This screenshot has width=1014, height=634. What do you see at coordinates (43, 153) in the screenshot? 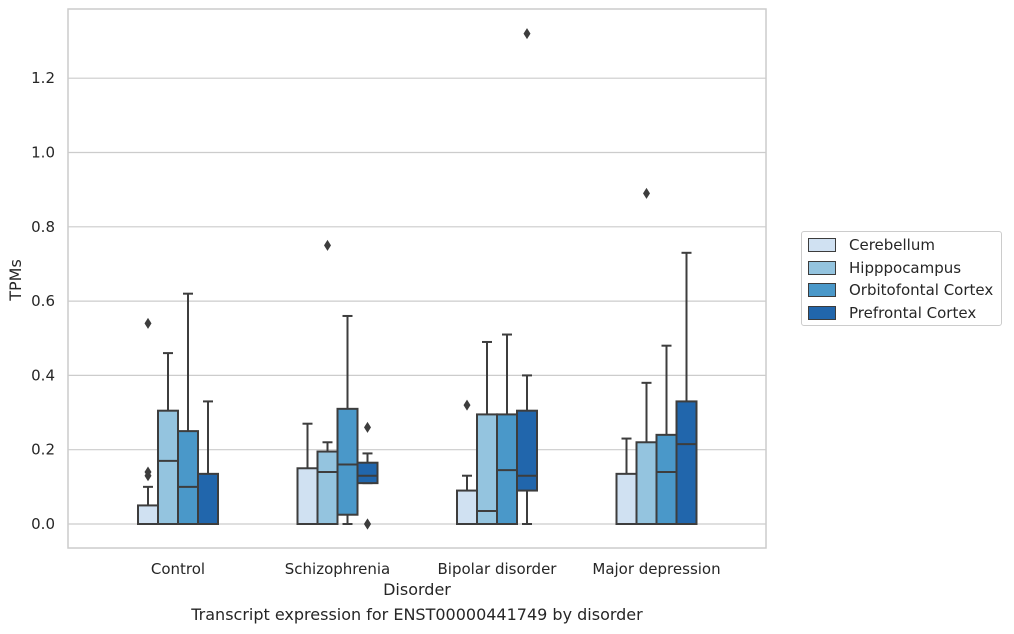
I see `y-tick-label: 1.0` at bounding box center [43, 153].